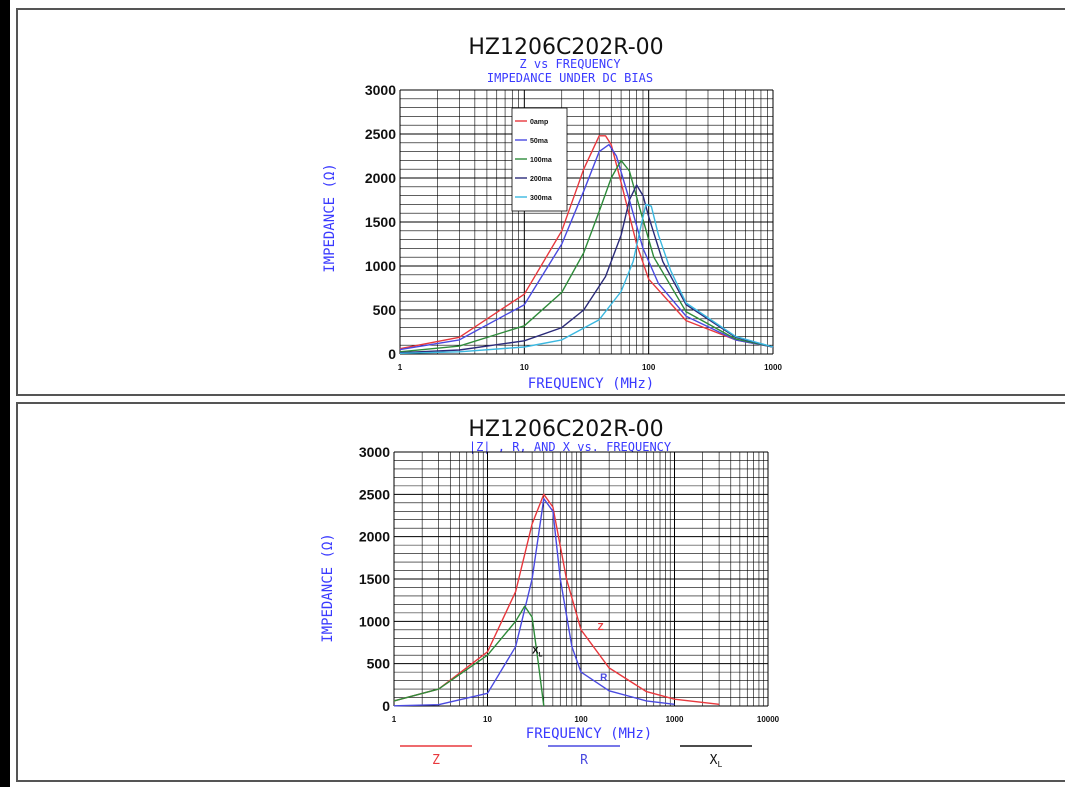 This screenshot has height=787, width=1065. Describe the element at coordinates (570, 64) in the screenshot. I see `chart-subtitle-1: Z vs FREQUENCY` at that location.